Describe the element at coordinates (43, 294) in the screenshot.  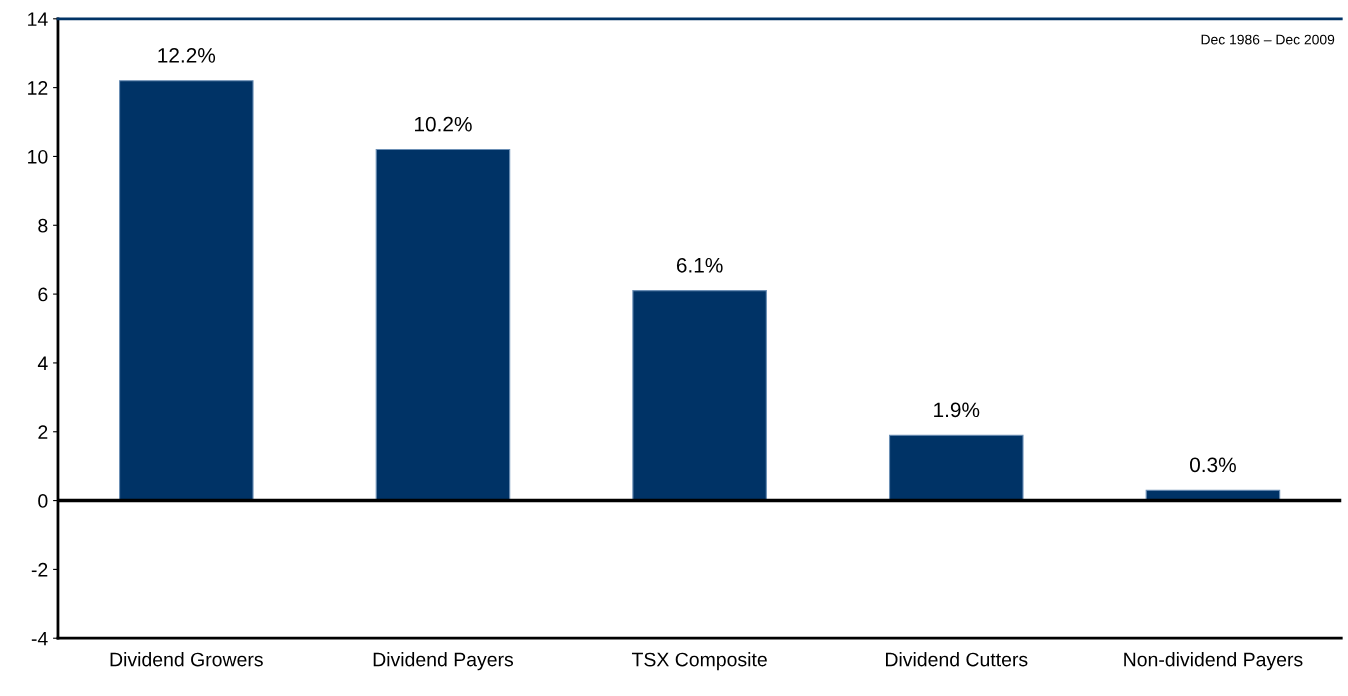
I see `y-tick-label: 6` at that location.